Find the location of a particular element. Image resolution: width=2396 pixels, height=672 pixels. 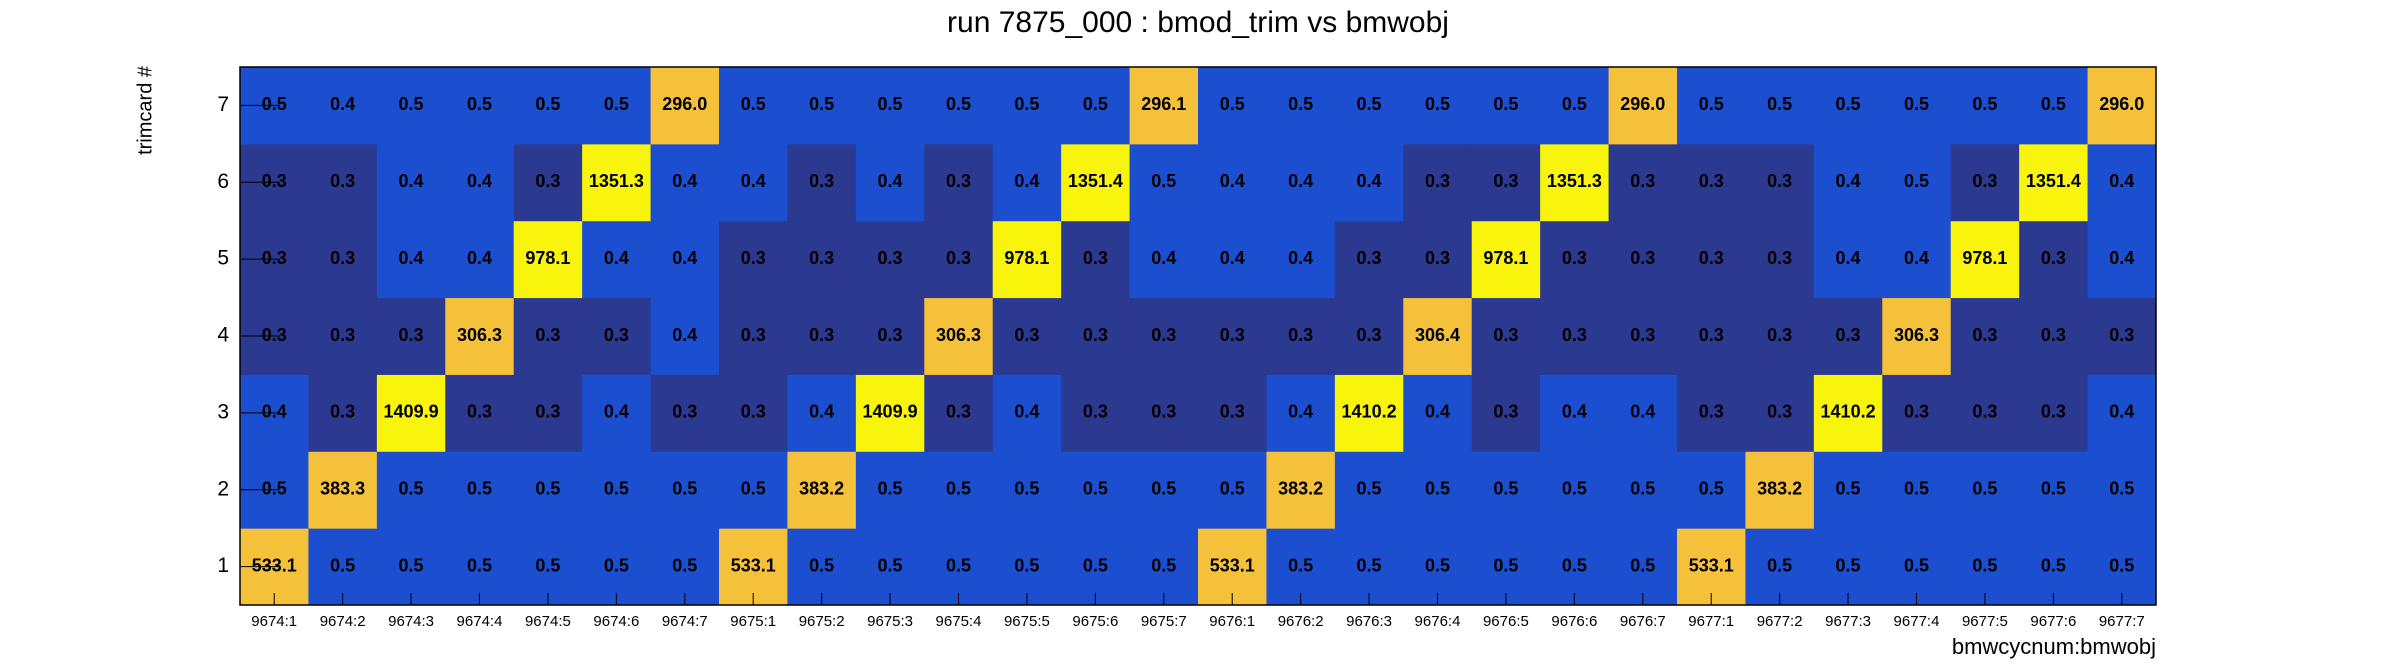

x-tick-label: 9675:2 is located at coordinates (822, 621).